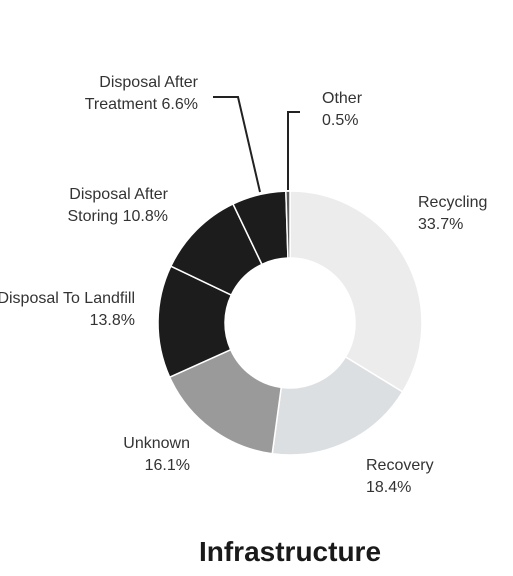  I want to click on slice-label: Recovery 18.4%, so click(436, 477).